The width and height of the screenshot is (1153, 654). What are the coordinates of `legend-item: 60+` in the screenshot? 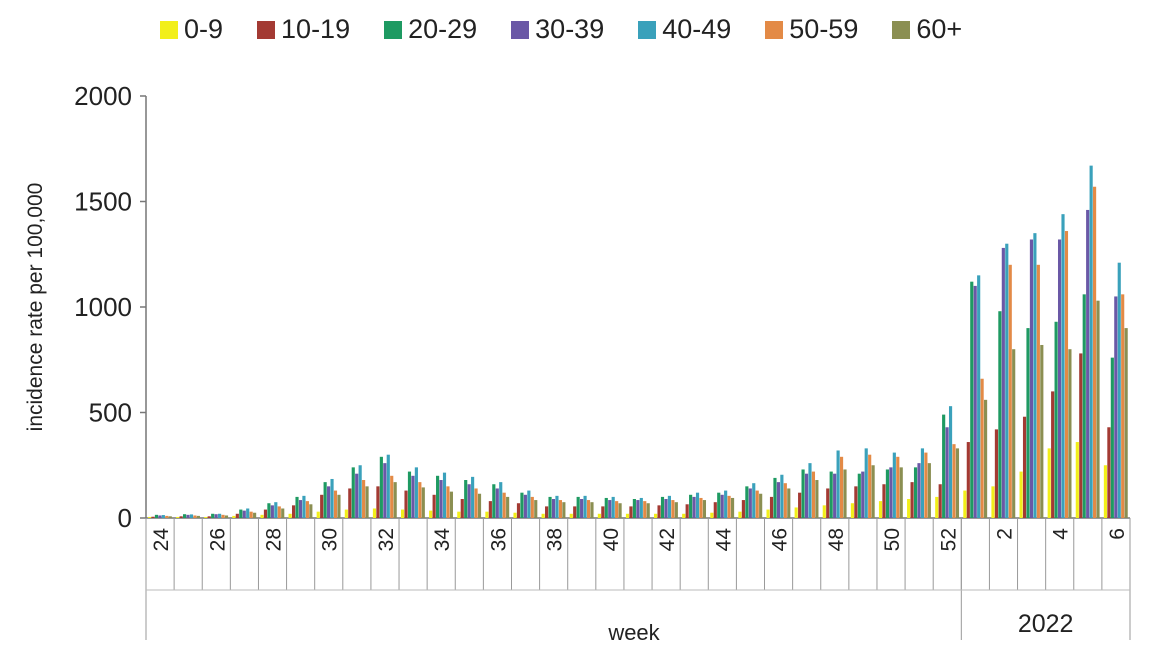 It's located at (927, 29).